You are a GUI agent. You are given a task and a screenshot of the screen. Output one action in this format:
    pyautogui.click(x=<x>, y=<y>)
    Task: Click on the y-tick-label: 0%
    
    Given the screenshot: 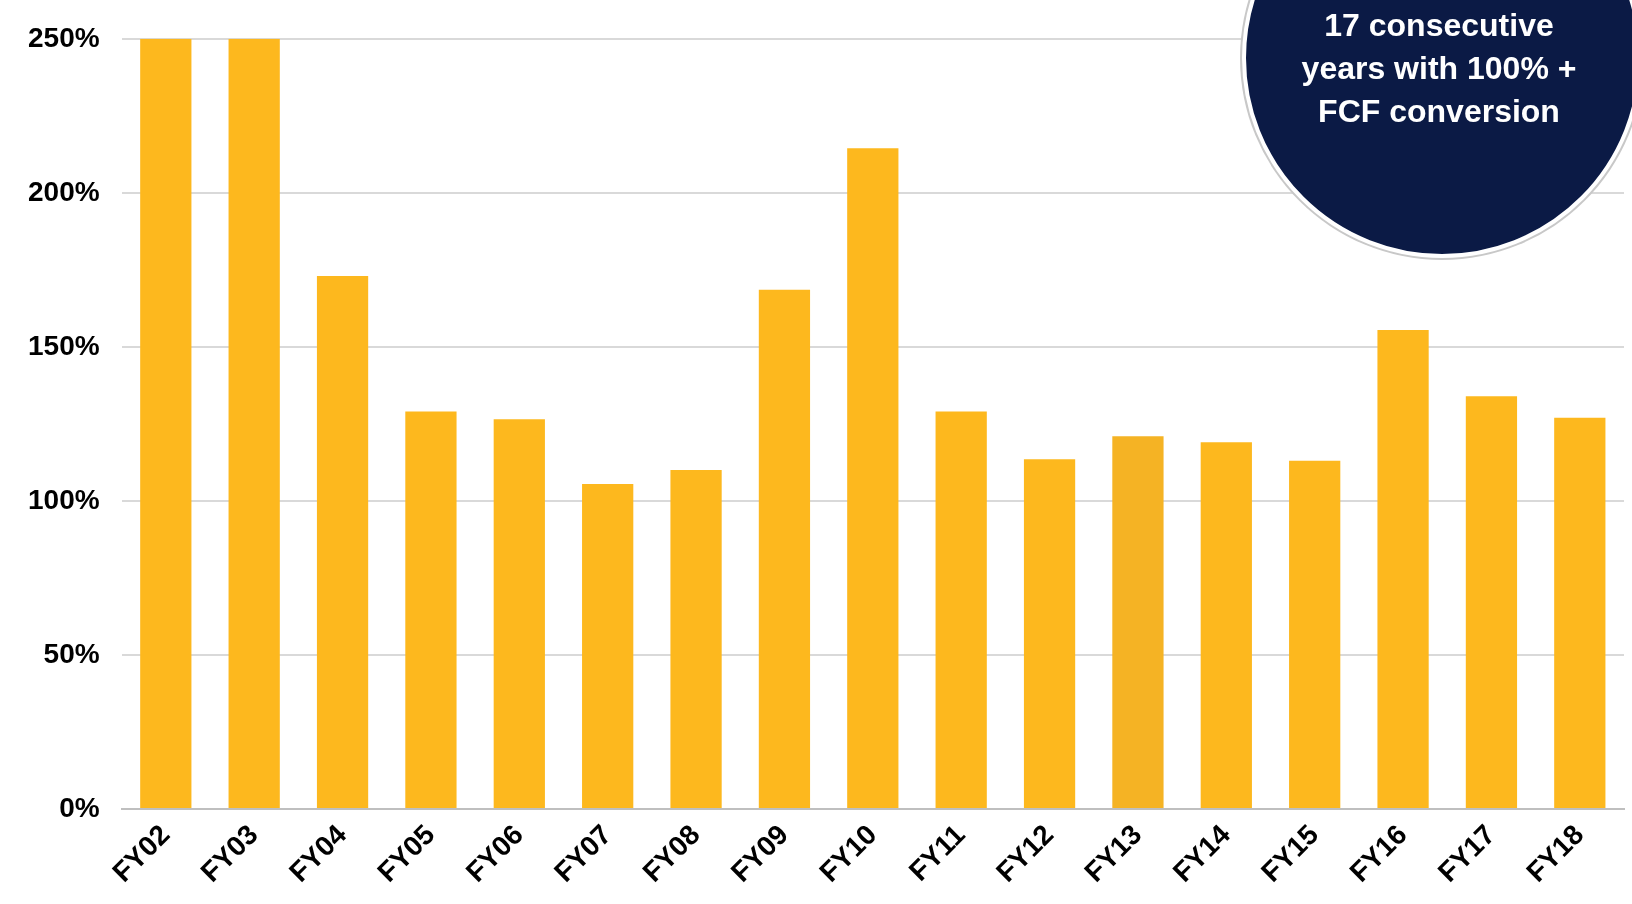 What is the action you would take?
    pyautogui.click(x=79, y=807)
    